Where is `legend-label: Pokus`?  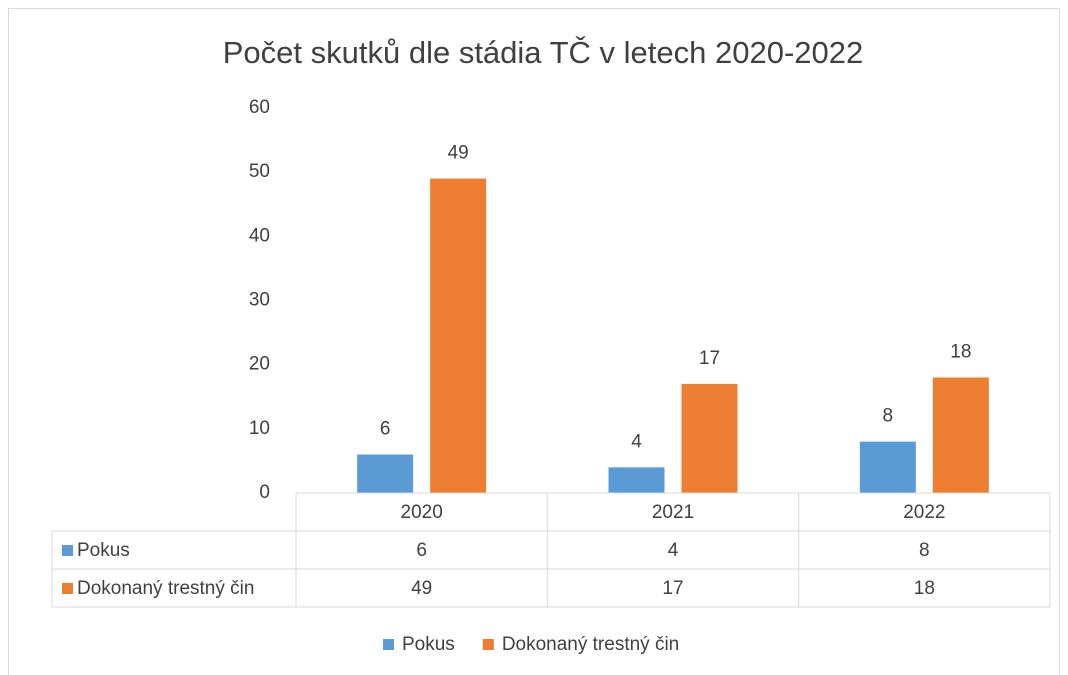 legend-label: Pokus is located at coordinates (428, 644).